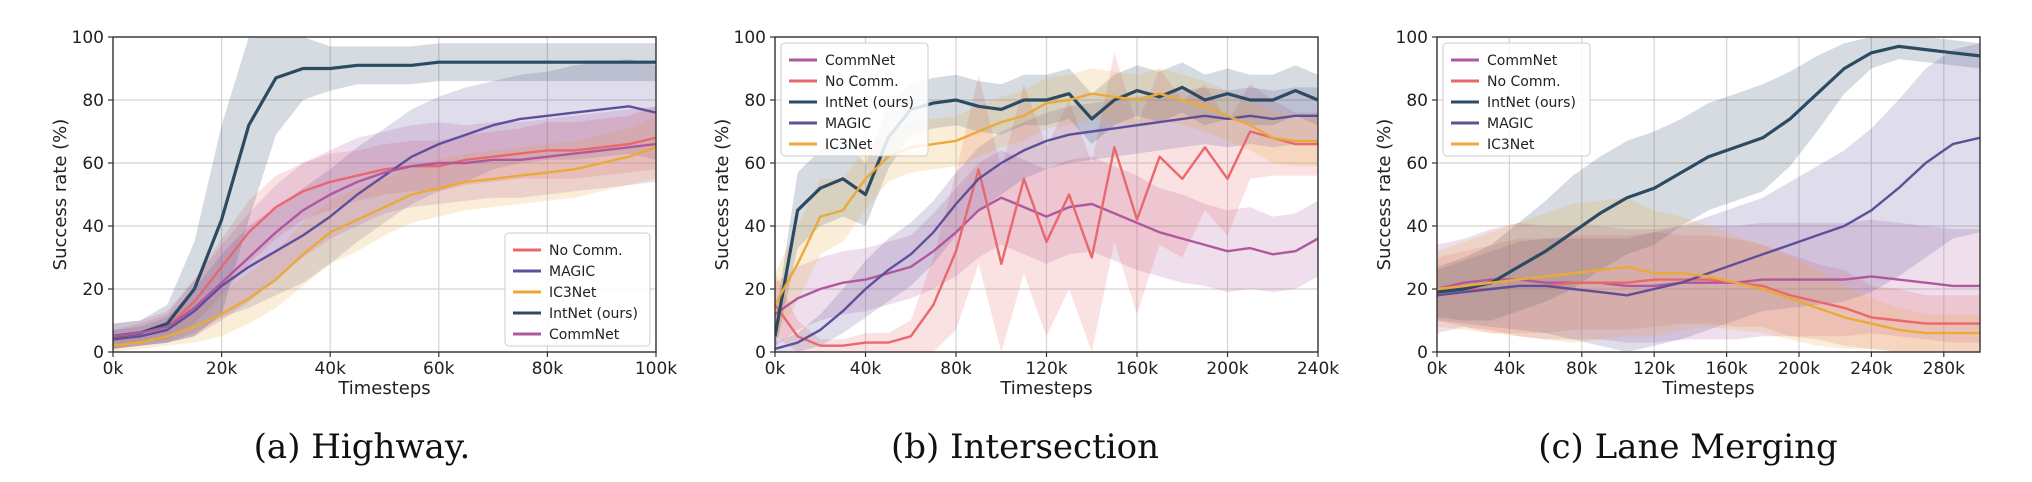 This screenshot has height=482, width=2032. Describe the element at coordinates (362, 447) in the screenshot. I see `panel-caption: (a) Highway.` at that location.